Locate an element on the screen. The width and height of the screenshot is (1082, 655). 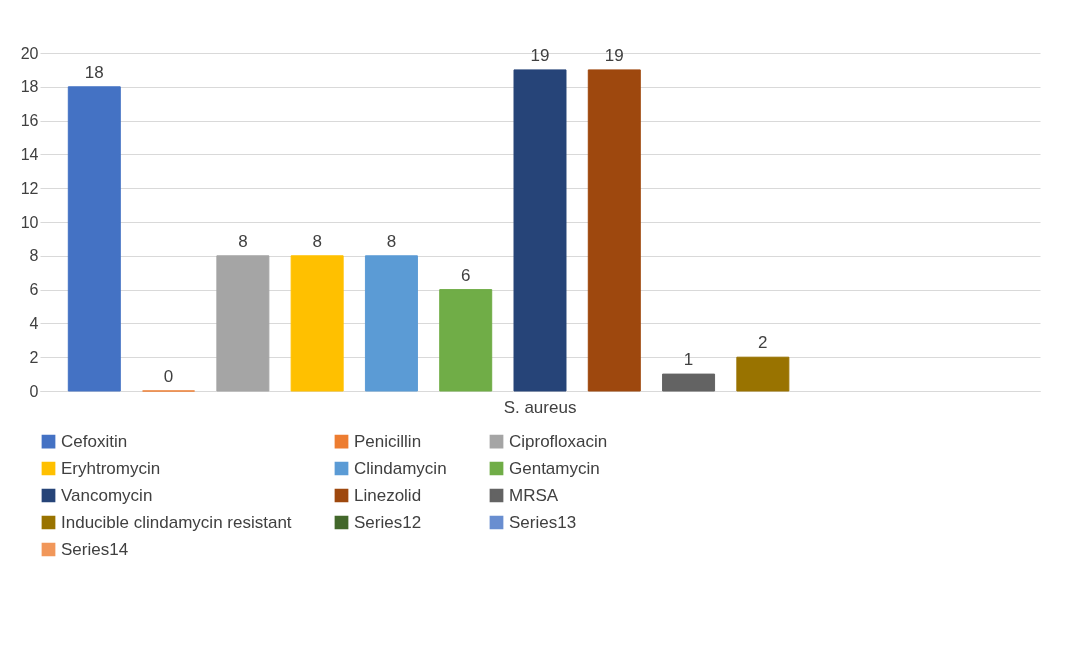
legend-label: Gentamycin is located at coordinates (554, 468).